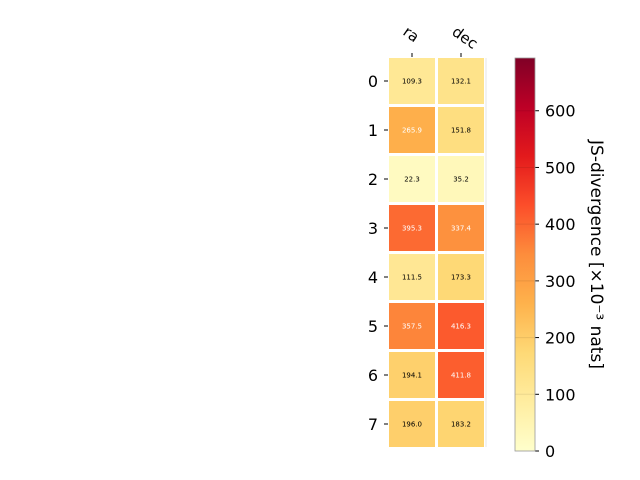 This screenshot has height=480, width=640. I want to click on colorbar-tick-label: 100, so click(560, 394).